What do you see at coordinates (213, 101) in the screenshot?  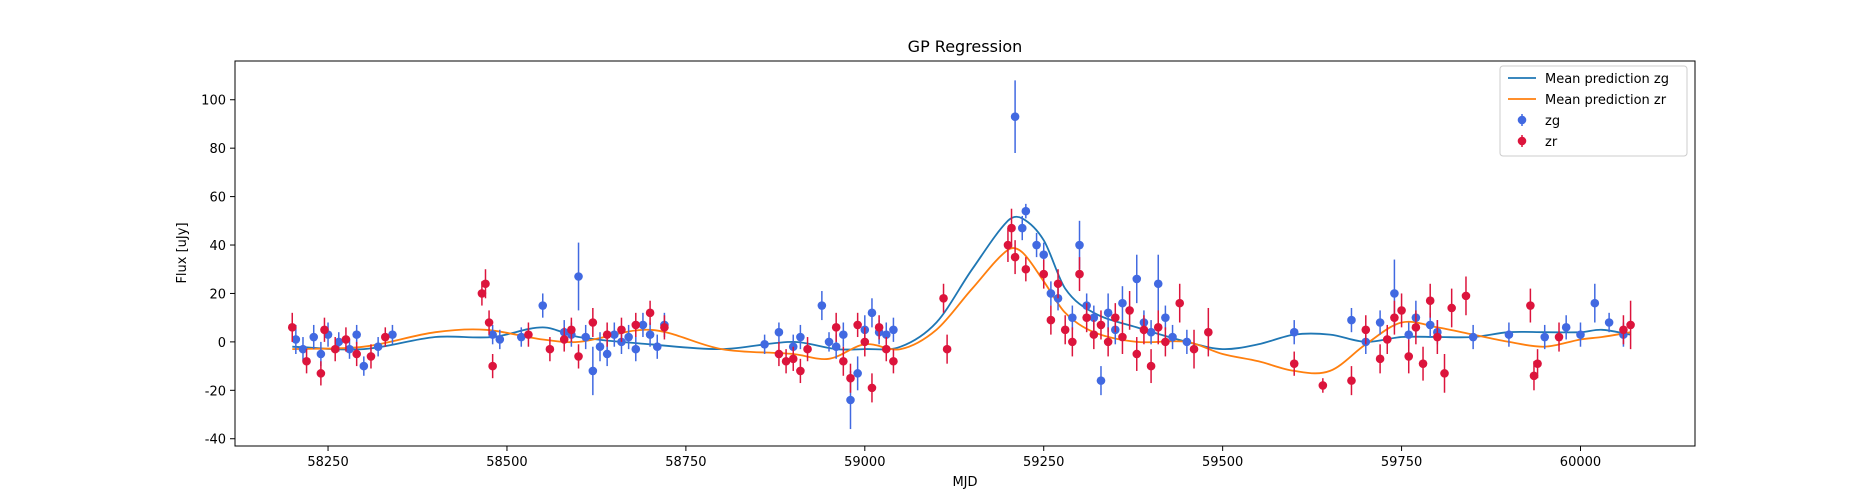 I see `y-tick-label: 100` at bounding box center [213, 101].